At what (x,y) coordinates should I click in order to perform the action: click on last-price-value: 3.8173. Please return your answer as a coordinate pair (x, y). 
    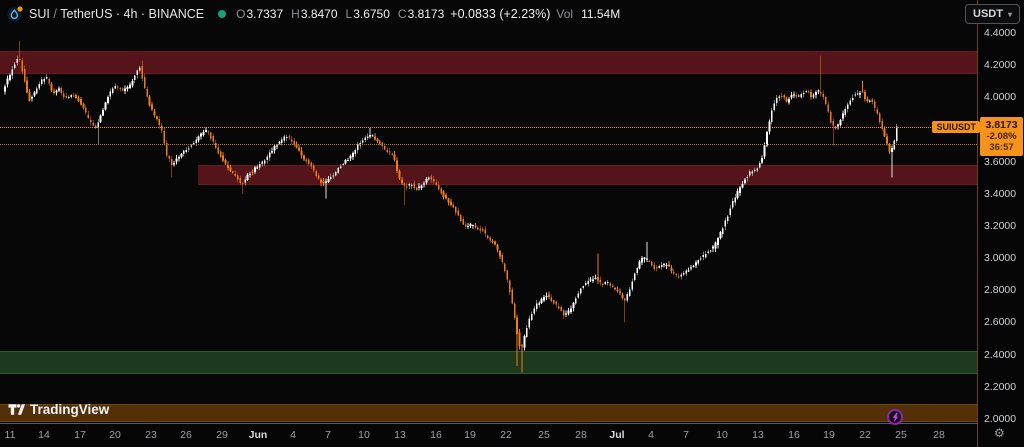
    Looking at the image, I should click on (1001, 125).